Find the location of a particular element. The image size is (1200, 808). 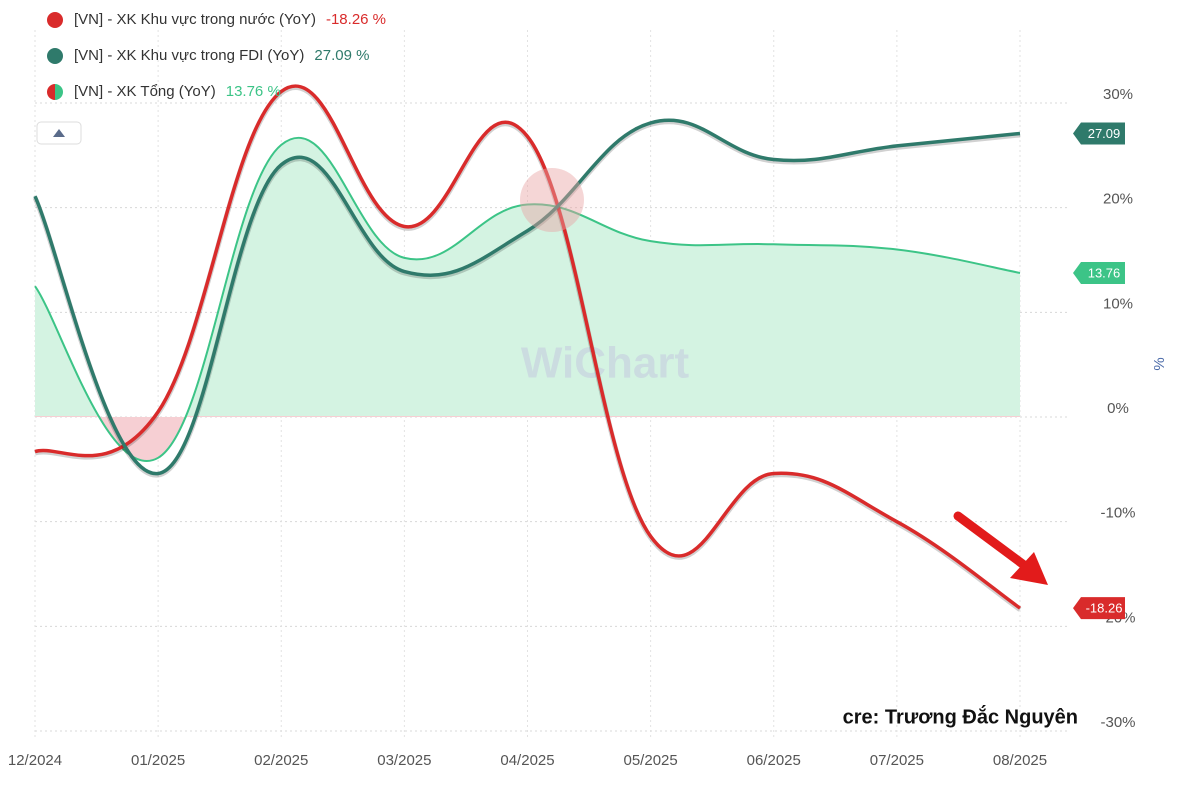

legend-label: [VN] - XK Khu vực trong nước (YoY) is located at coordinates (195, 19).